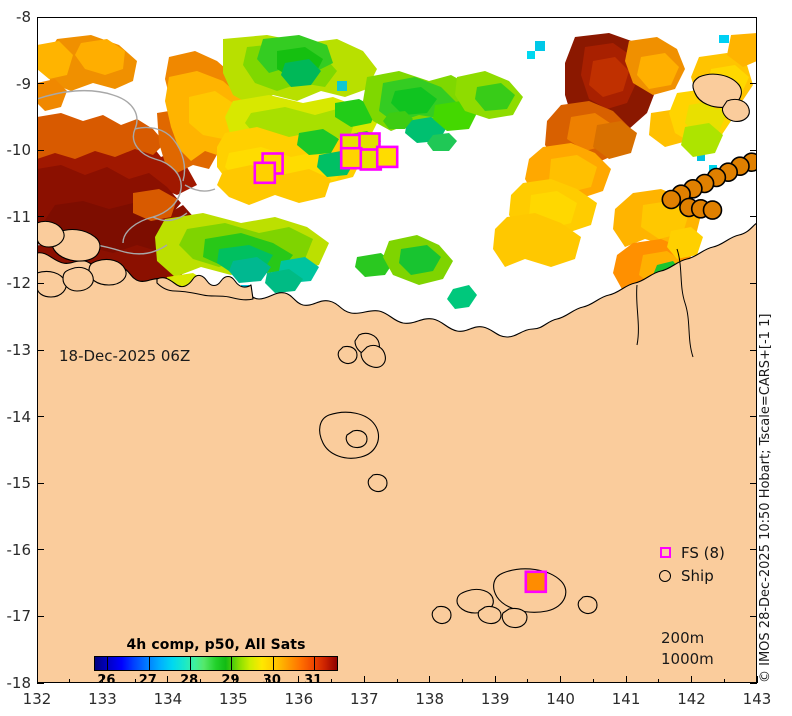 The width and height of the screenshot is (792, 716). What do you see at coordinates (19, 549) in the screenshot?
I see `y-tick-label: -16` at bounding box center [19, 549].